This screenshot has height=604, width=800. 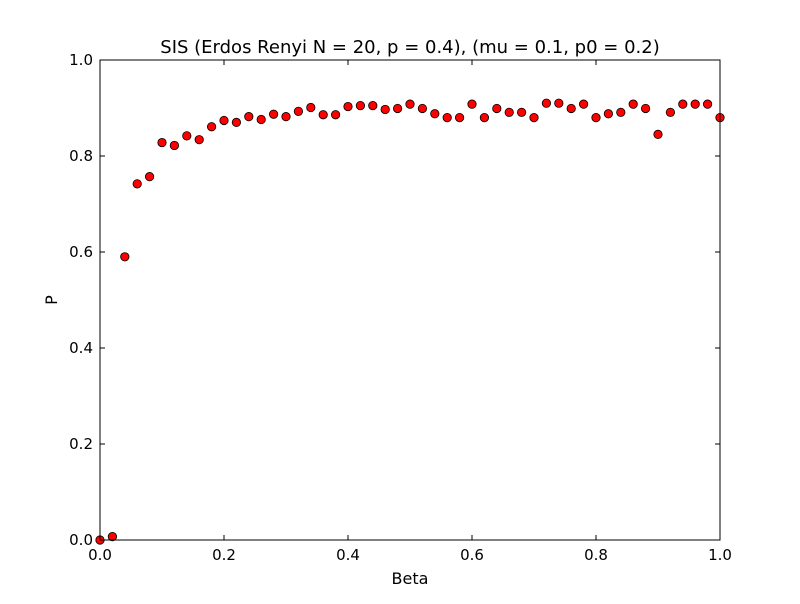 I want to click on x-axis-label: Beta, so click(x=410, y=578).